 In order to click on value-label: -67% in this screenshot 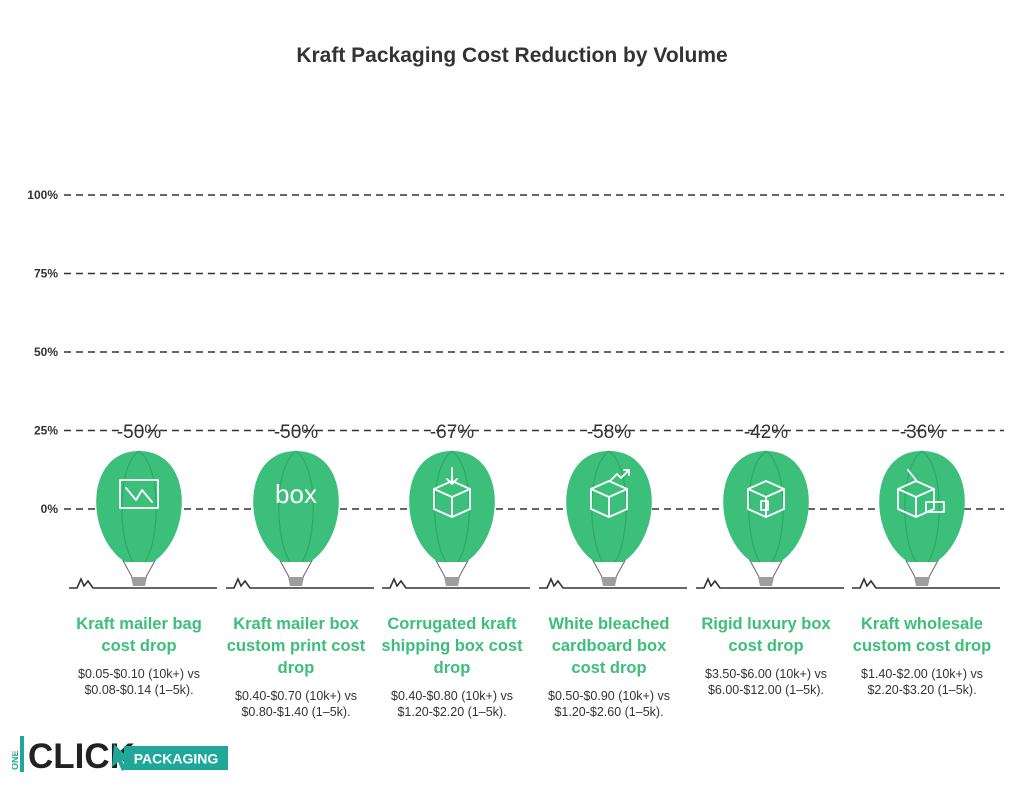, I will do `click(452, 432)`.